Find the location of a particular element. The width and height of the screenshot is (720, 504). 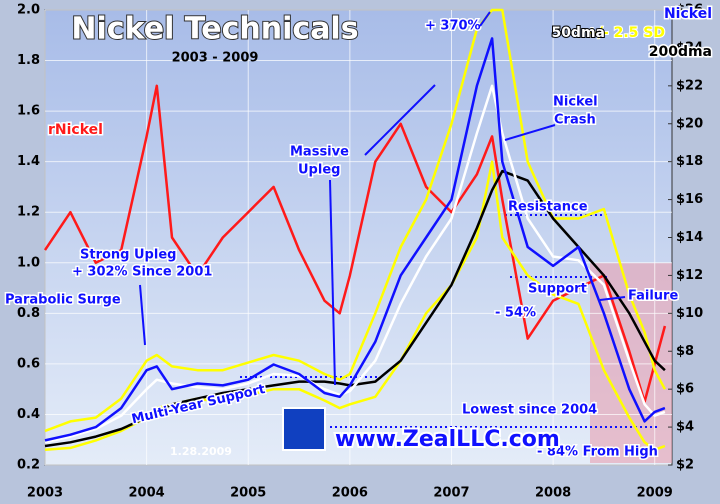

annotation: + 302% Since 2001 is located at coordinates (142, 272).